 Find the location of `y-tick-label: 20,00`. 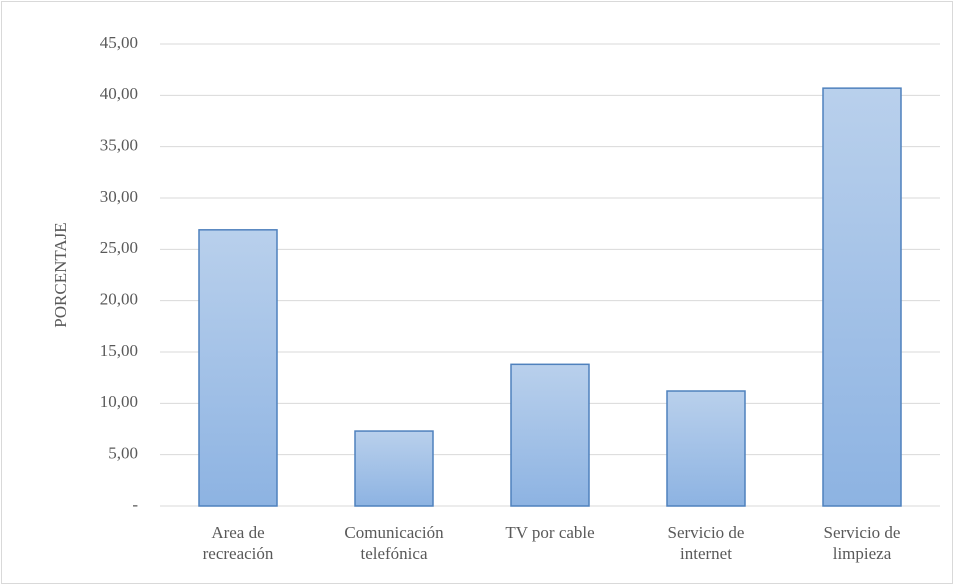

y-tick-label: 20,00 is located at coordinates (119, 299).